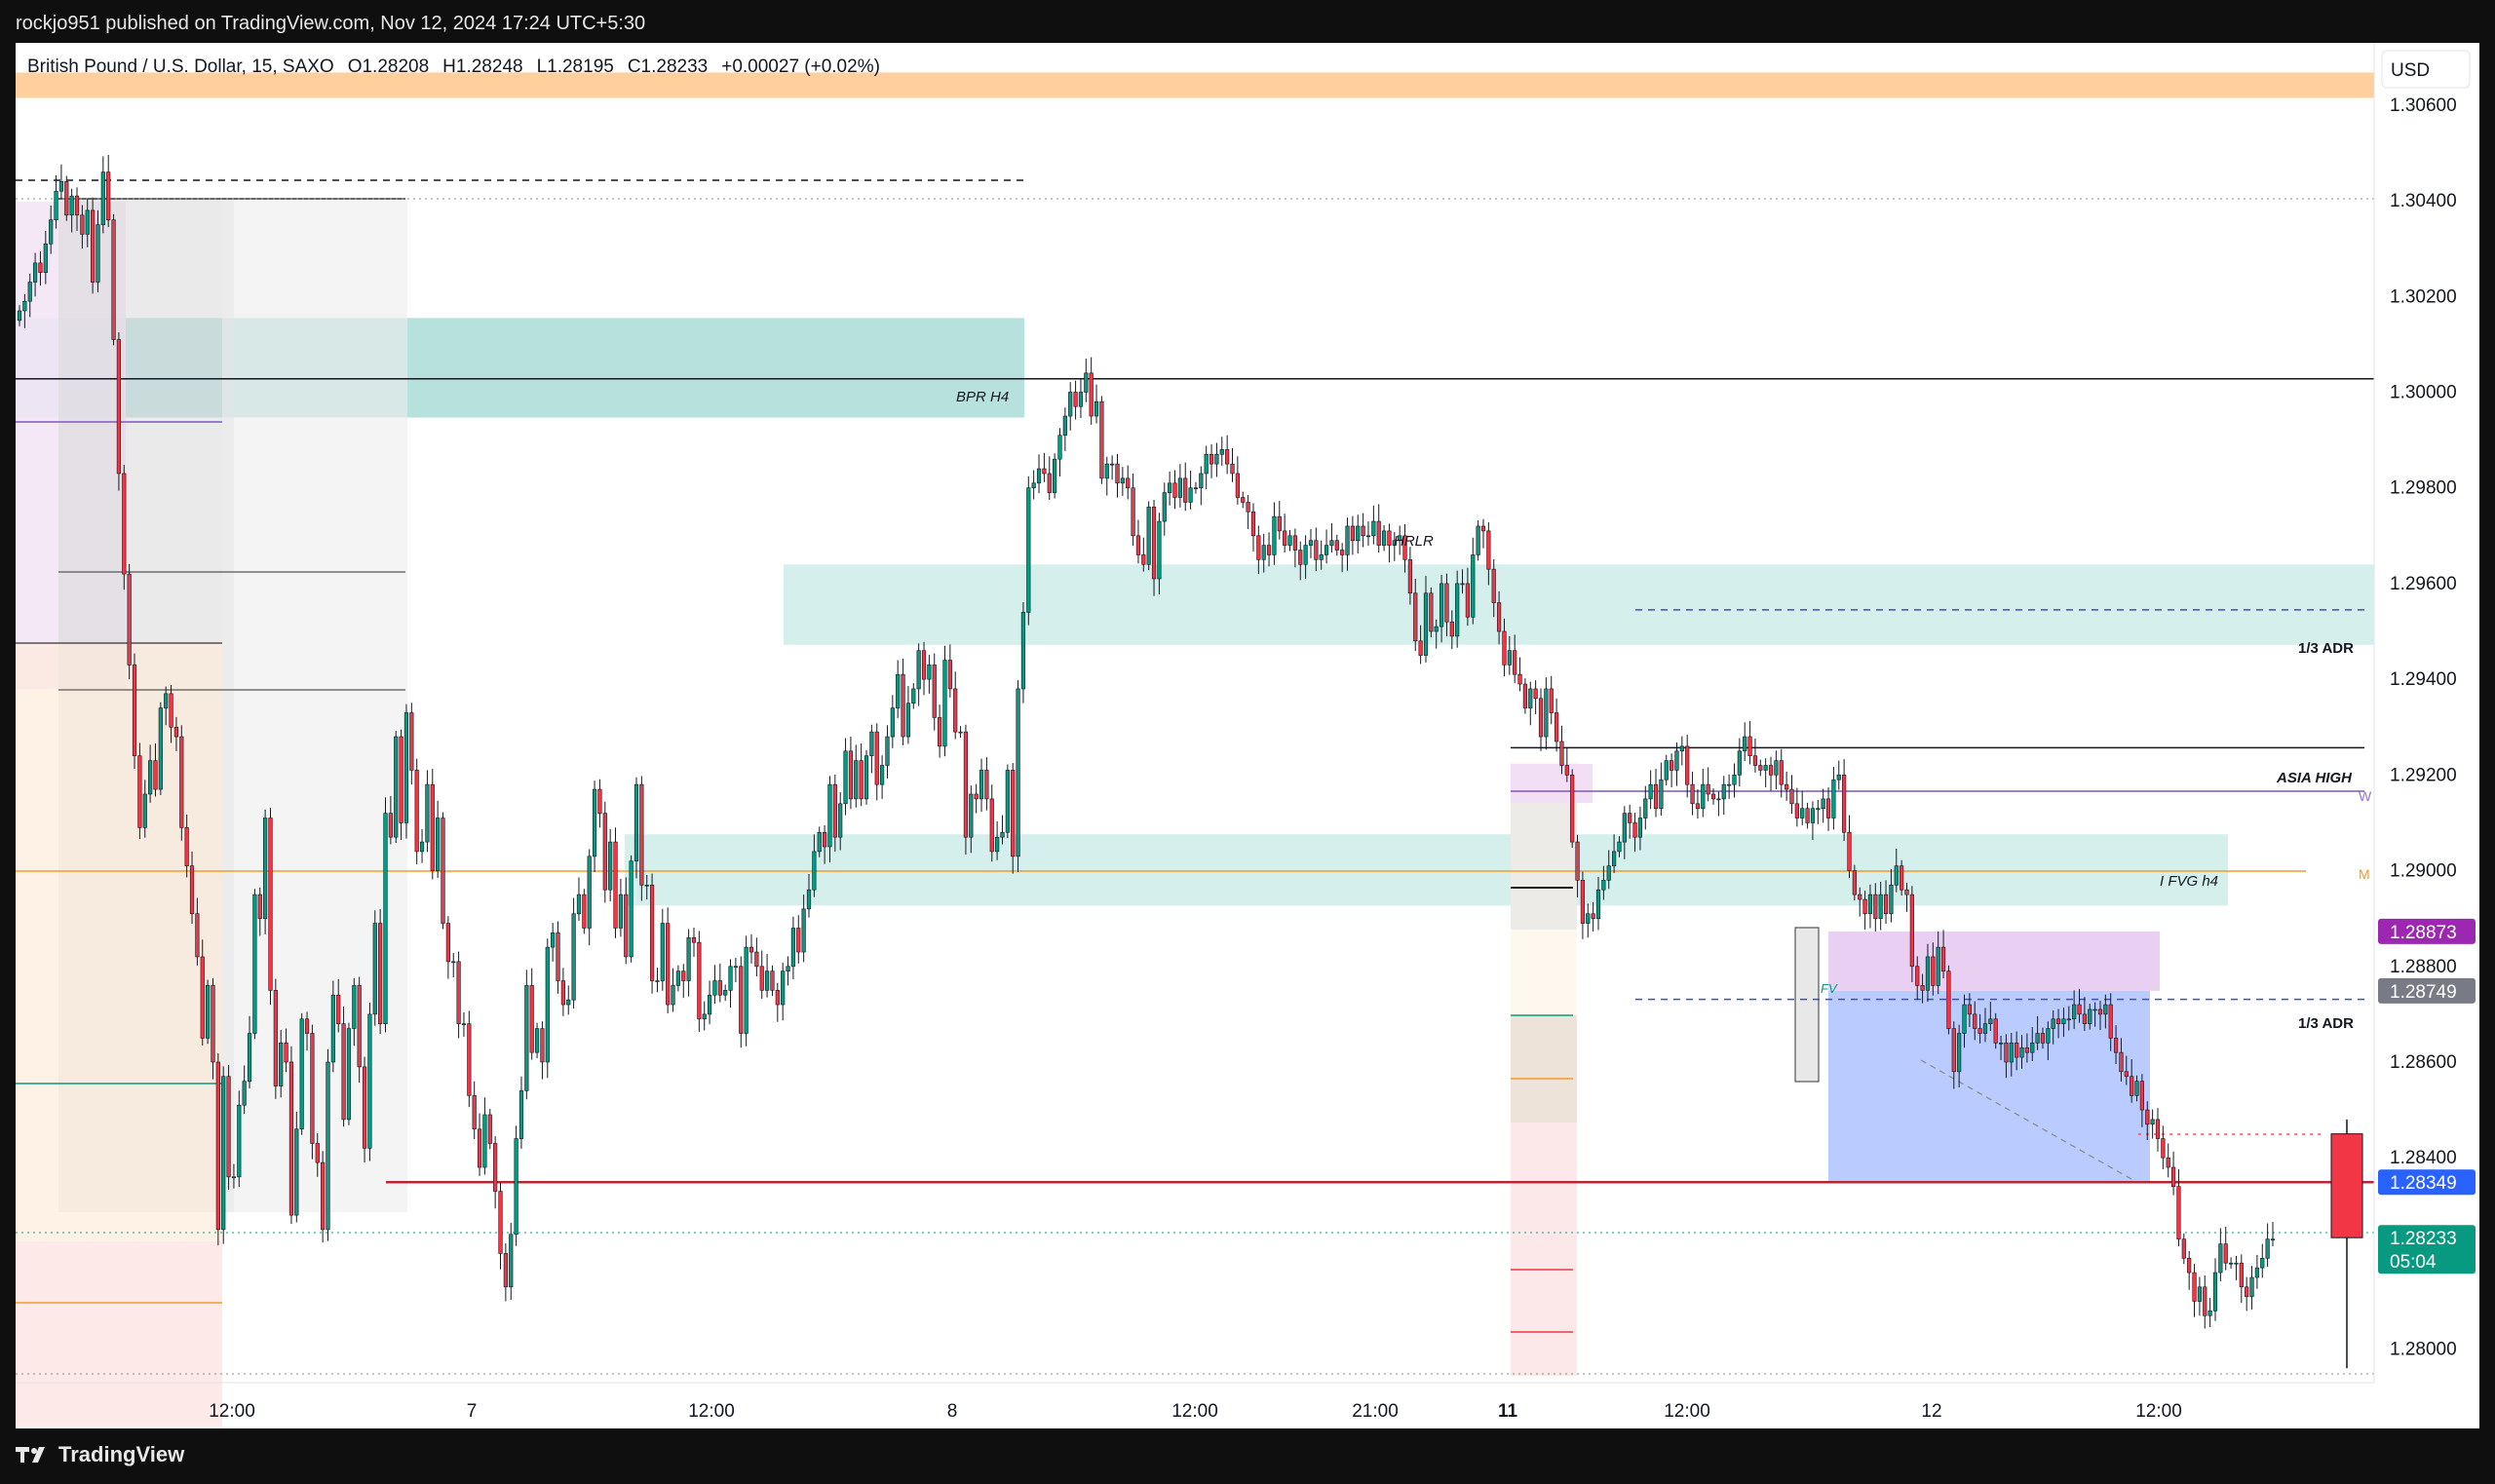 The image size is (2495, 1484). What do you see at coordinates (2427, 1250) in the screenshot?
I see `price-label-3: 1.28233 05:04` at bounding box center [2427, 1250].